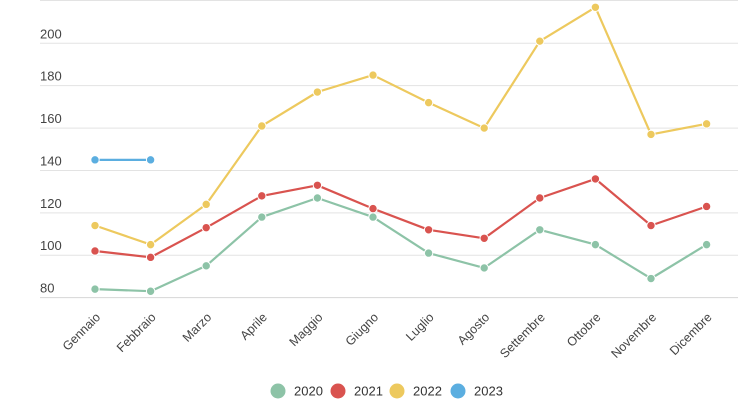 Image resolution: width=754 pixels, height=405 pixels. Describe the element at coordinates (123, 160) in the screenshot. I see `series-2023` at that location.